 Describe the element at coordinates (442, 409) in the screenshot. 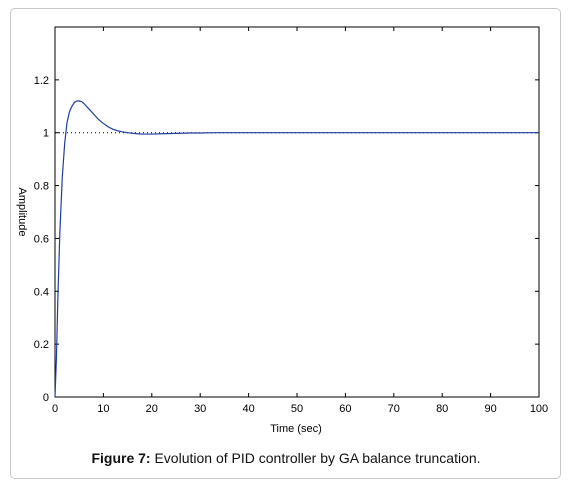

I see `x-tick-label: 80` at that location.